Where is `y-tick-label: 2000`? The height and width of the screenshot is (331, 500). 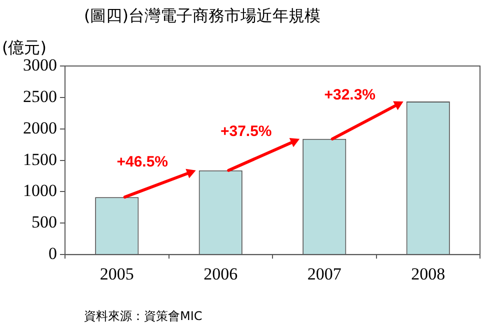
y-tick-label: 2000 is located at coordinates (40, 128).